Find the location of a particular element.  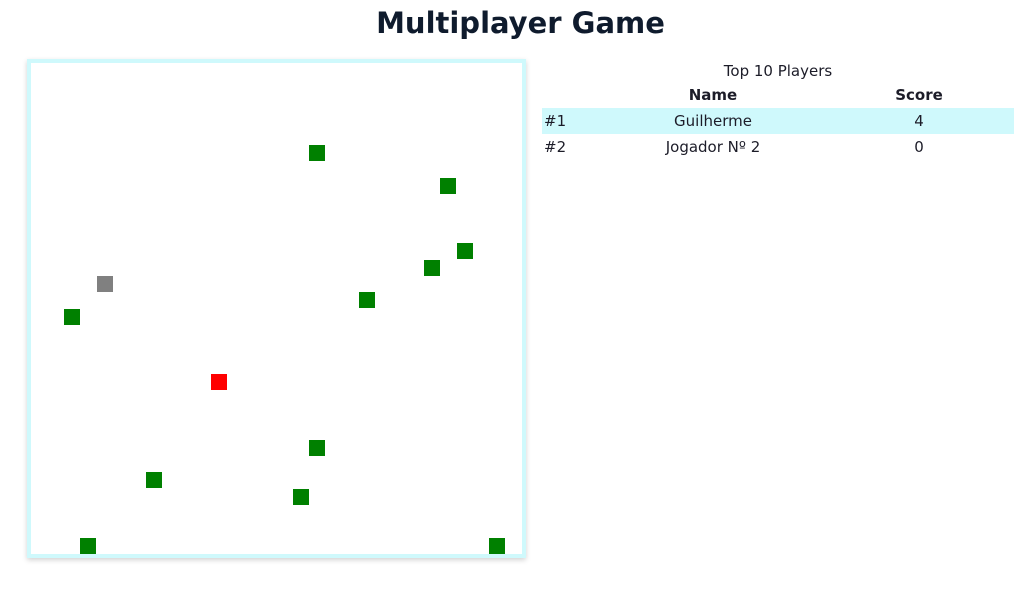

player-score: 0 is located at coordinates (919, 147).